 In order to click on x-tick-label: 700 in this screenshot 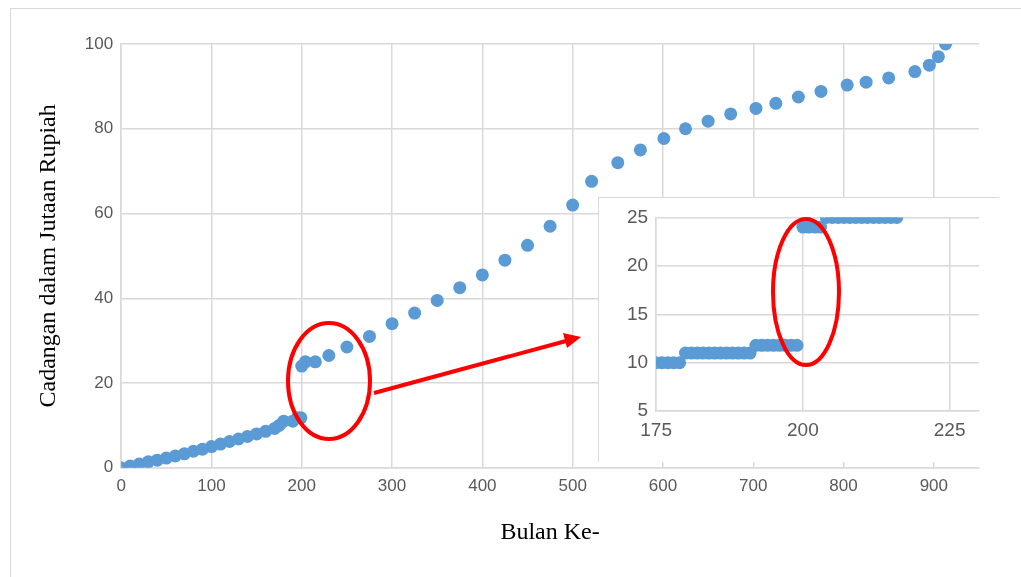, I will do `click(753, 485)`.